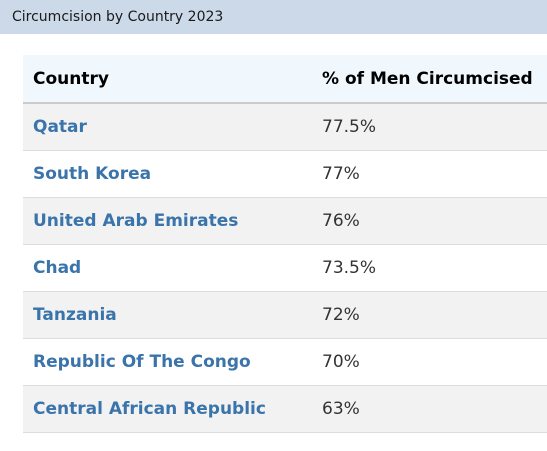 The width and height of the screenshot is (547, 451). What do you see at coordinates (273, 17) in the screenshot?
I see `title-bar: Circumcision by Country 2023` at bounding box center [273, 17].